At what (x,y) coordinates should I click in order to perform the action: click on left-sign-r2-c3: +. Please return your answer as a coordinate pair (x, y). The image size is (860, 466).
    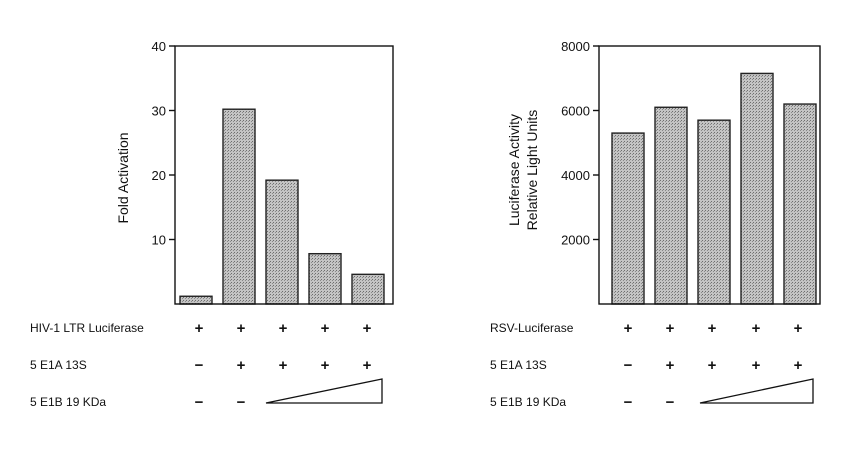
    Looking at the image, I should click on (283, 365).